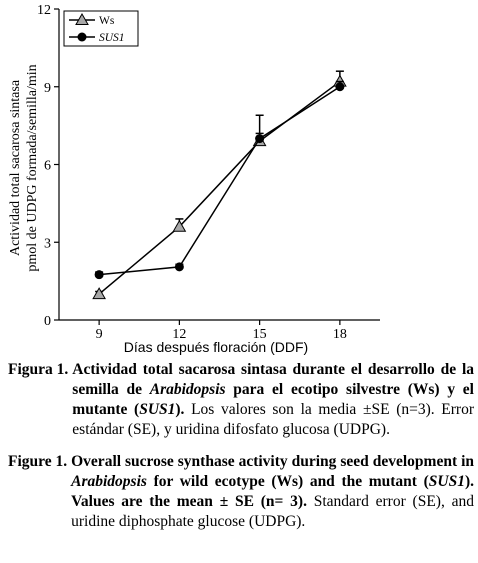 This screenshot has height=563, width=478. Describe the element at coordinates (157, 409) in the screenshot. I see `caption-es-italic-2: SUS1` at that location.